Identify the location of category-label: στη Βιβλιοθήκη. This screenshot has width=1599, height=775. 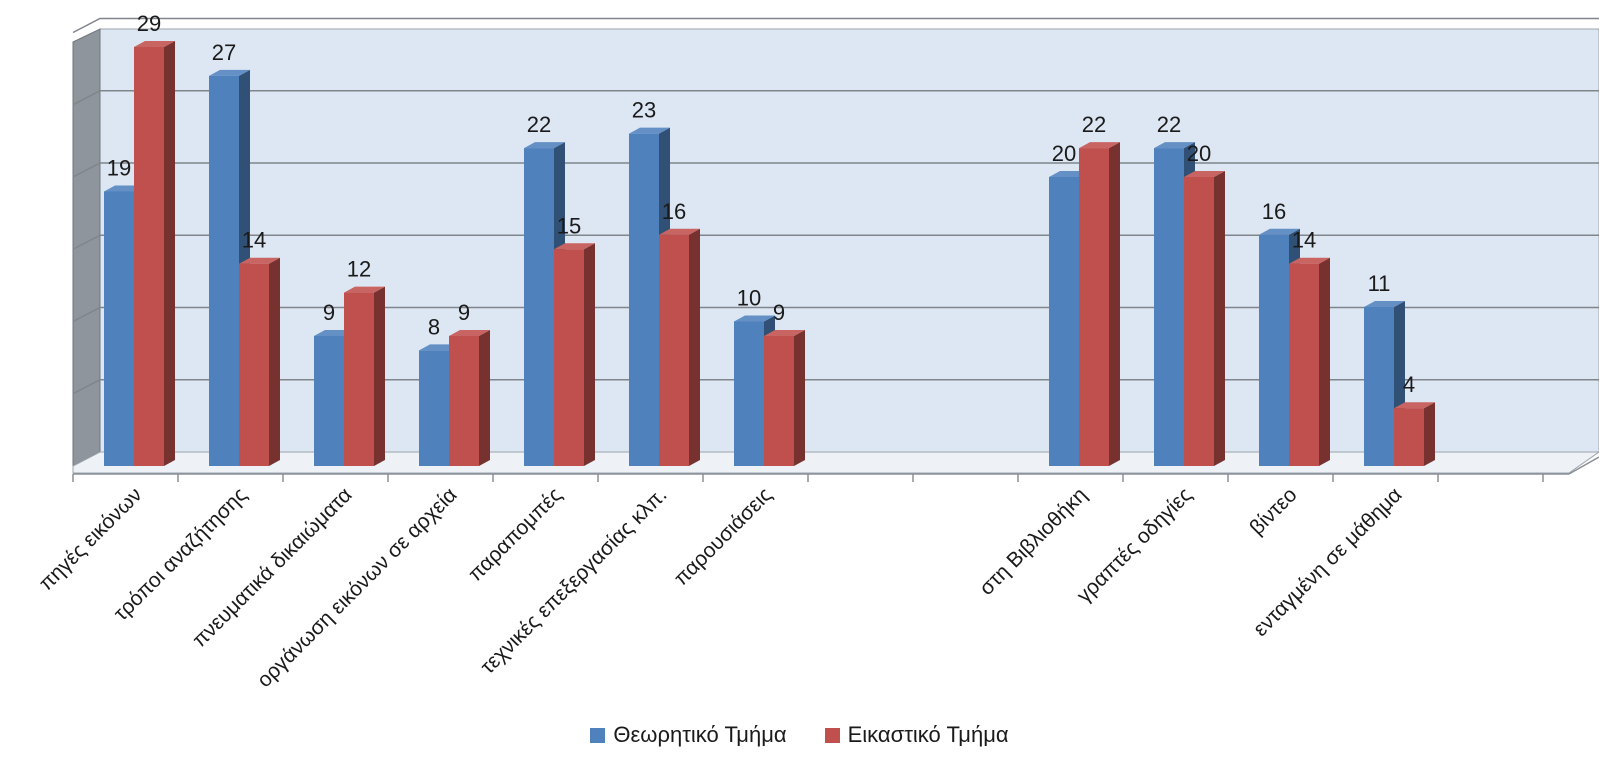
(1033, 541).